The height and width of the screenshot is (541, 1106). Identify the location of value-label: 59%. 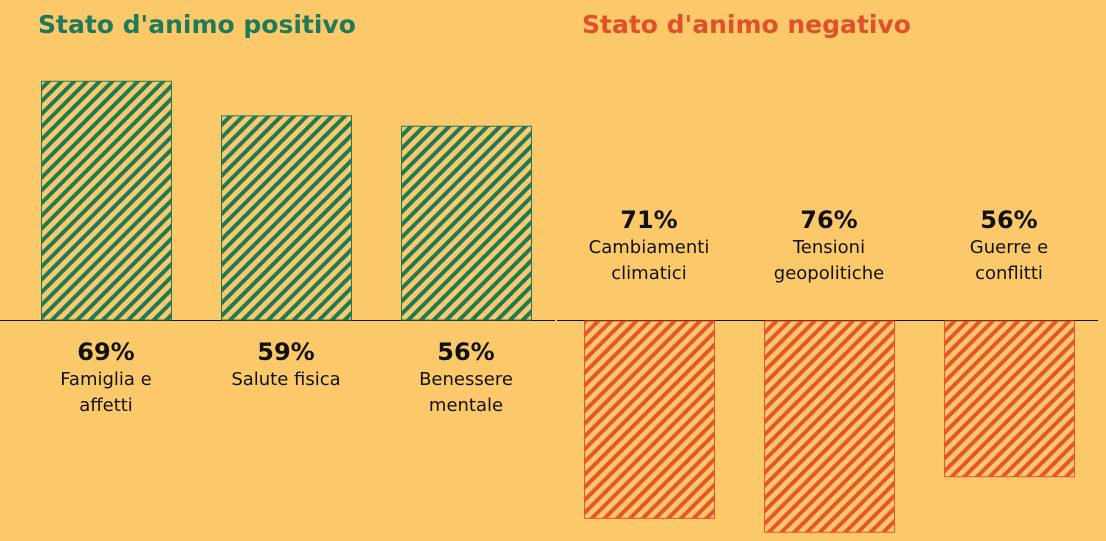
(286, 352).